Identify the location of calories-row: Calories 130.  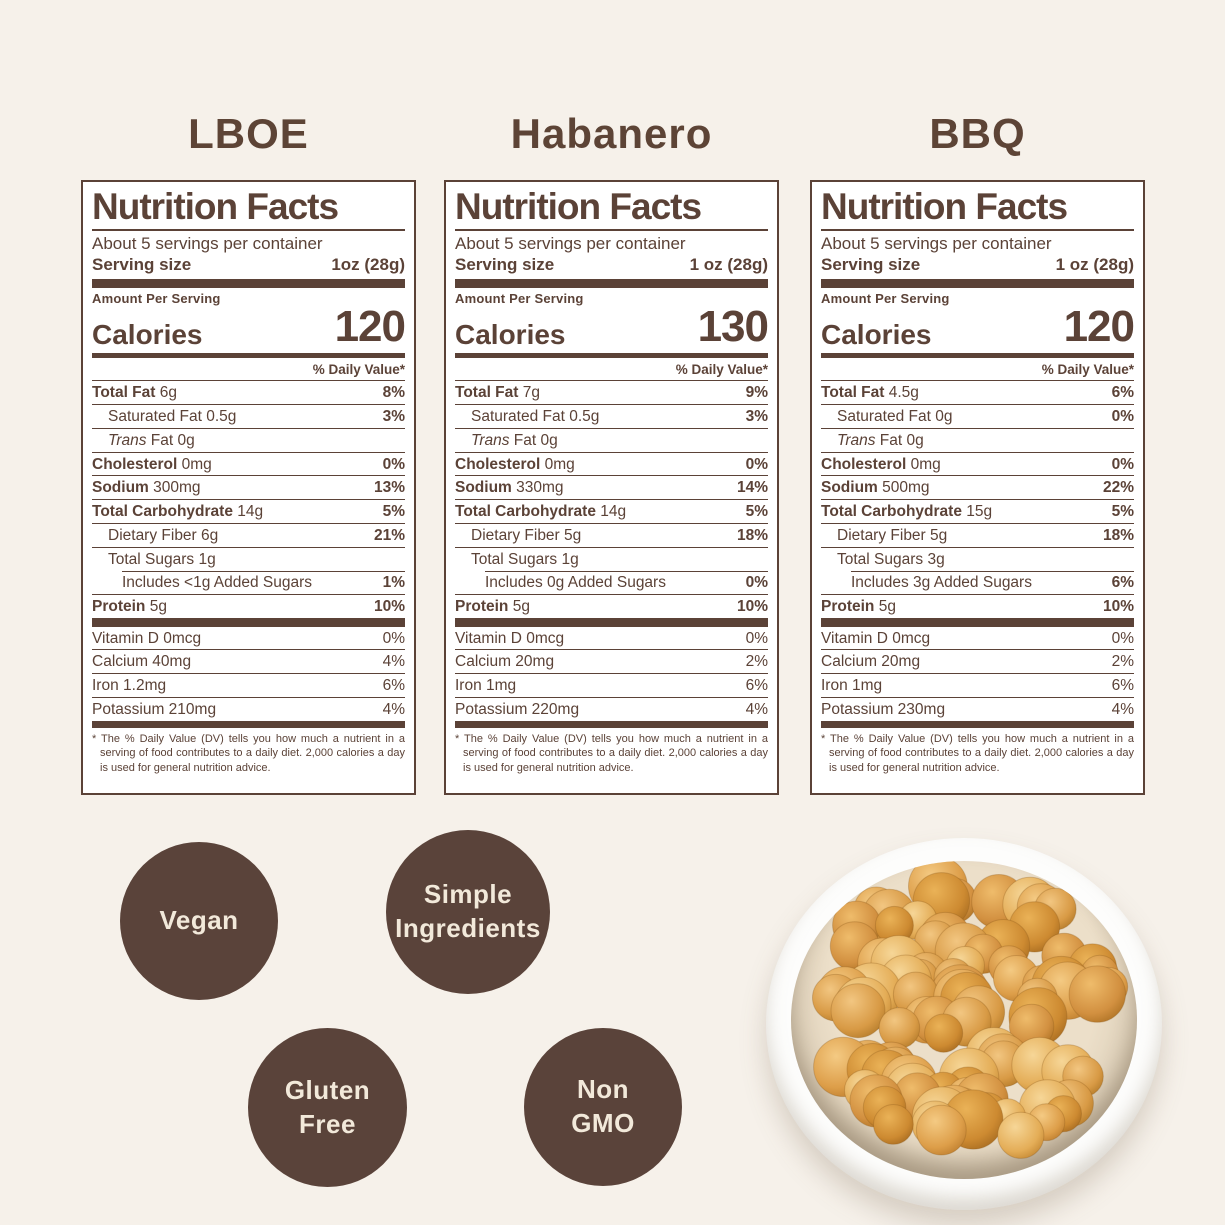
(612, 328).